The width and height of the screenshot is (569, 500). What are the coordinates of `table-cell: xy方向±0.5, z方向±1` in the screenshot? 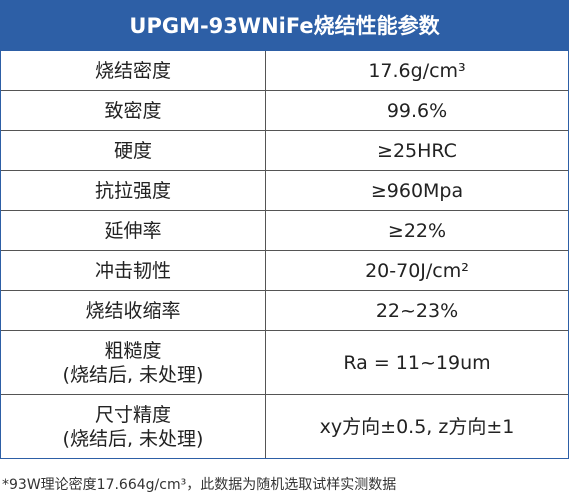 It's located at (417, 426).